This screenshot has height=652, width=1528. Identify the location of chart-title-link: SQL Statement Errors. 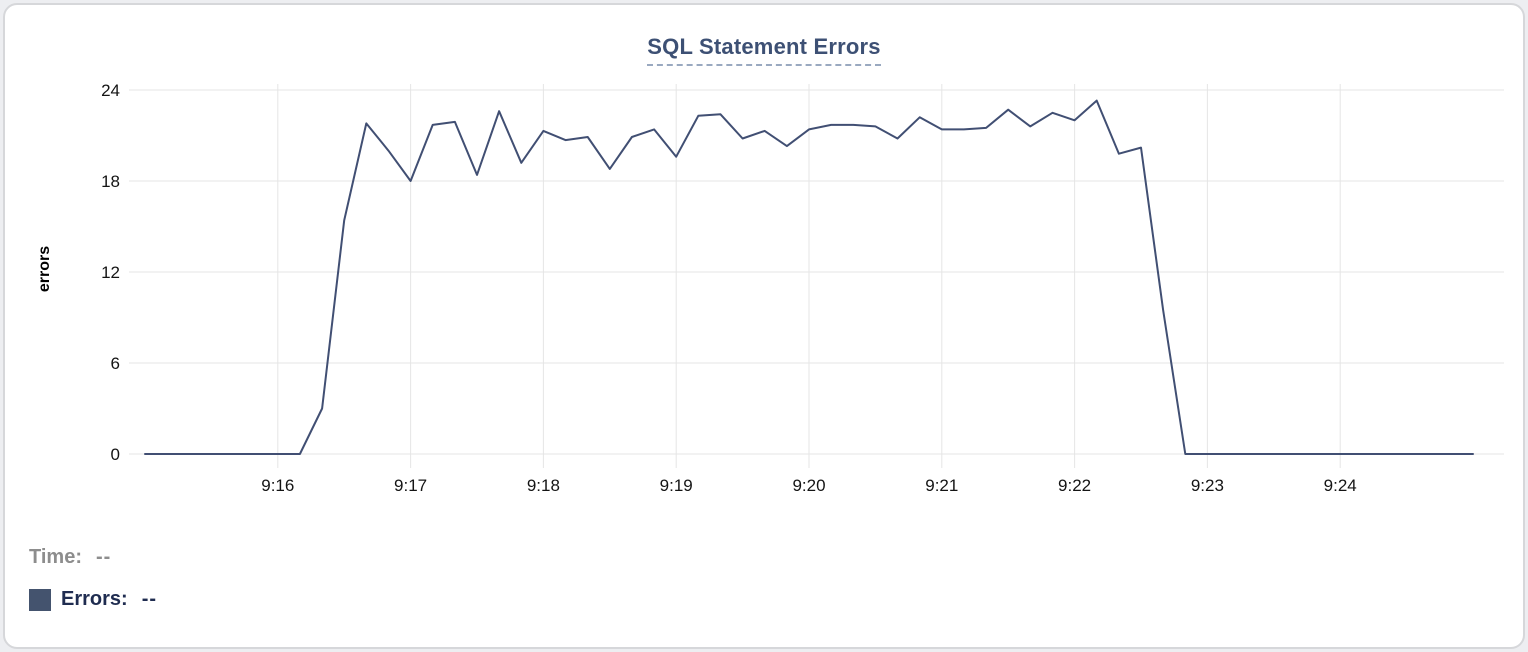
(764, 50).